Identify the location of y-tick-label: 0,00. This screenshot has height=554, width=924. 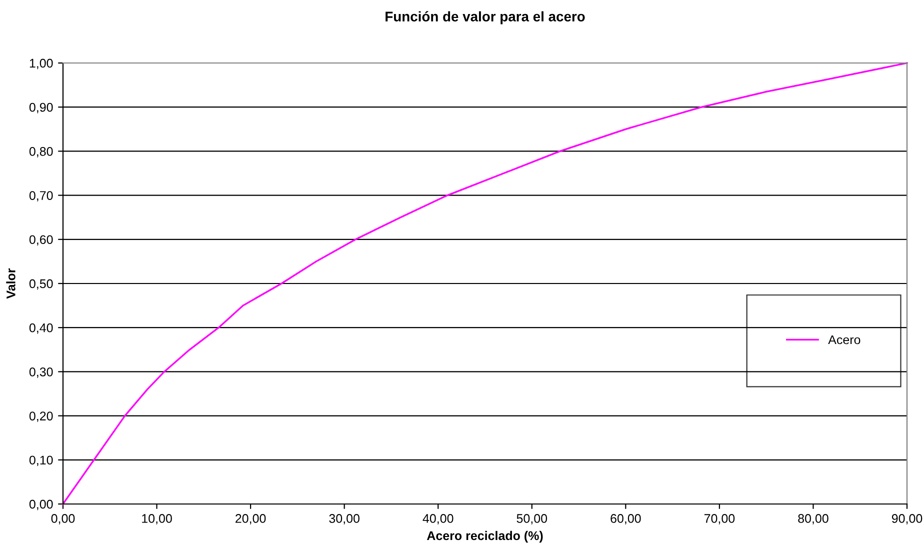
(41, 505).